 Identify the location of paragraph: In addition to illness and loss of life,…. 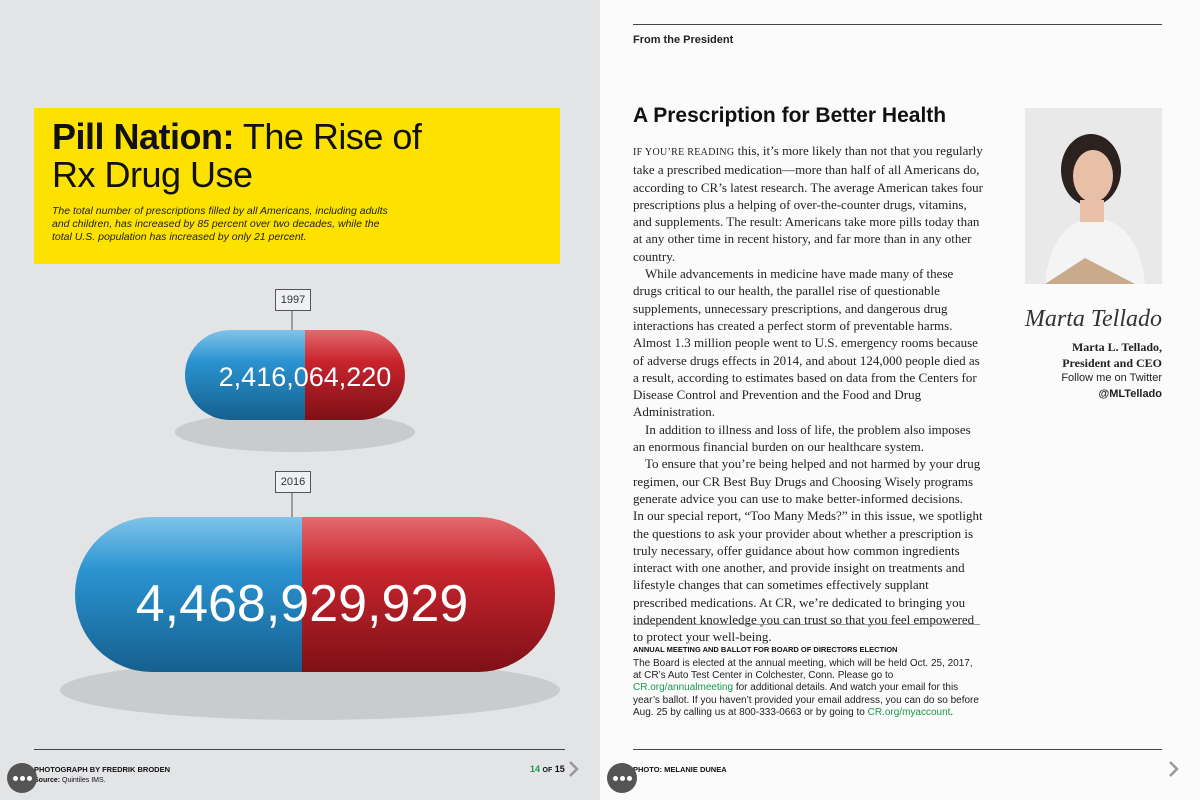
(802, 438).